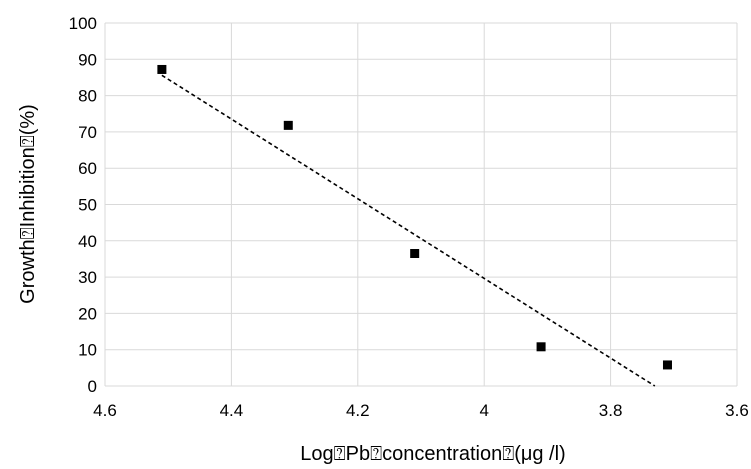 Image resolution: width=751 pixels, height=469 pixels. I want to click on y-tick-label: 100, so click(83, 23).